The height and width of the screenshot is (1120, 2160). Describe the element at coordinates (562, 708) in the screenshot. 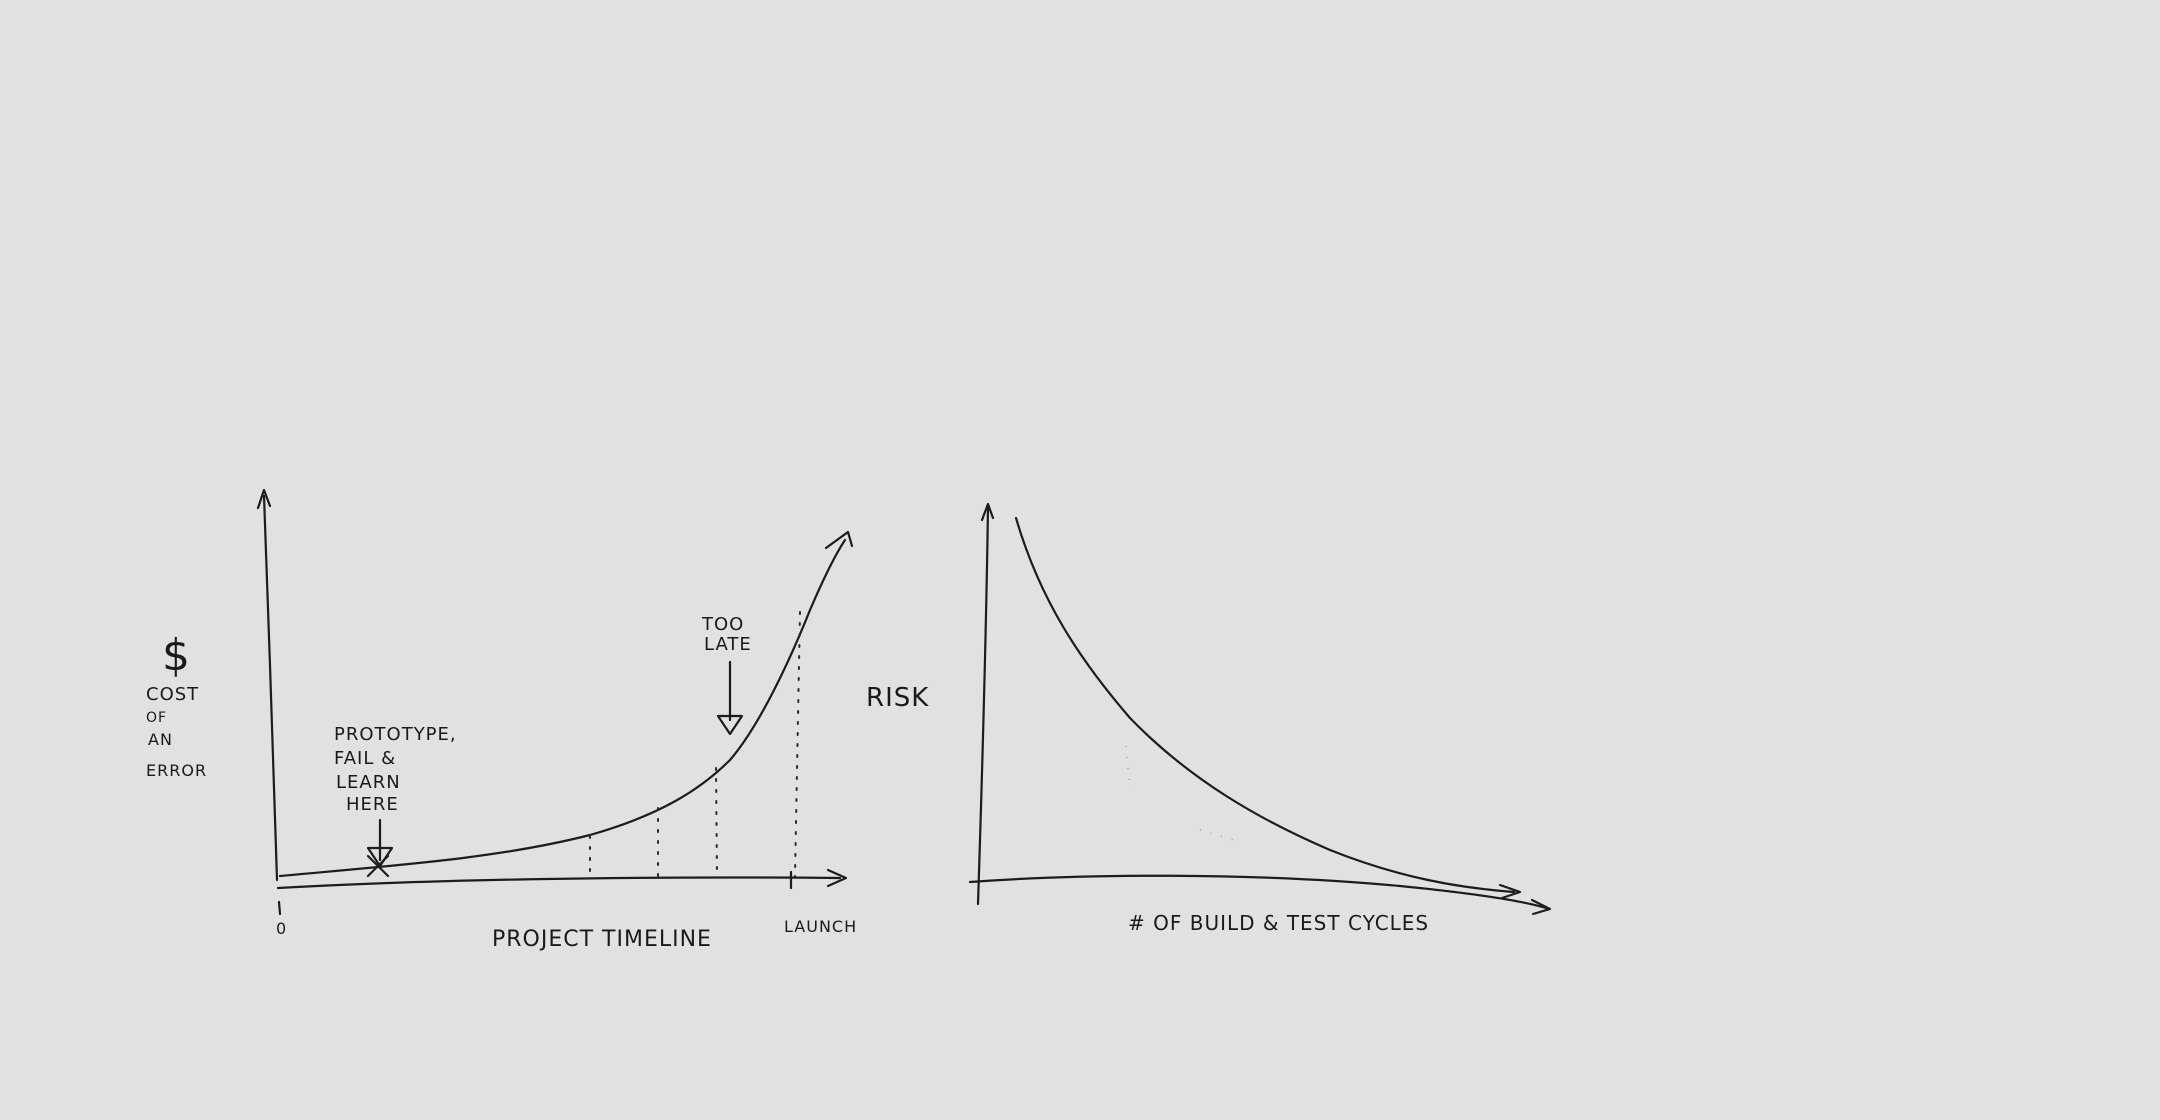

I see `cost-curve` at that location.